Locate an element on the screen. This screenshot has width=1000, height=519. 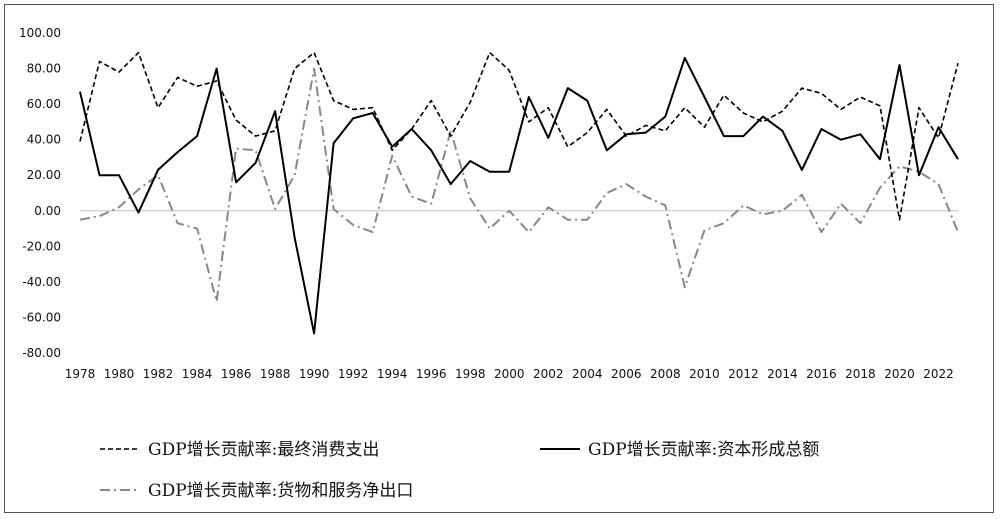
x-tick-label: 2000 is located at coordinates (509, 374).